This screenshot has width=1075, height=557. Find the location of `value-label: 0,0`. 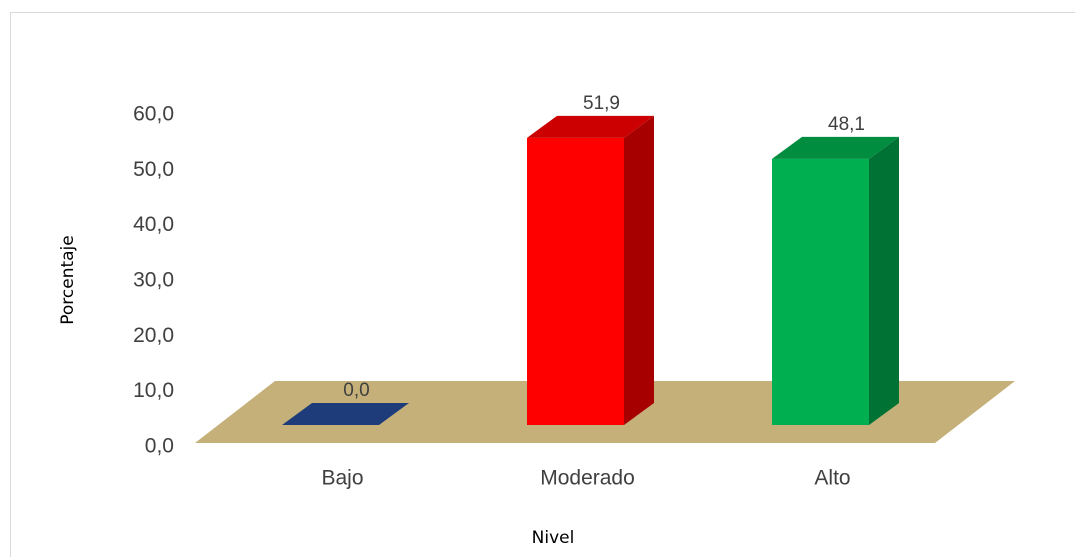

value-label: 0,0 is located at coordinates (356, 390).